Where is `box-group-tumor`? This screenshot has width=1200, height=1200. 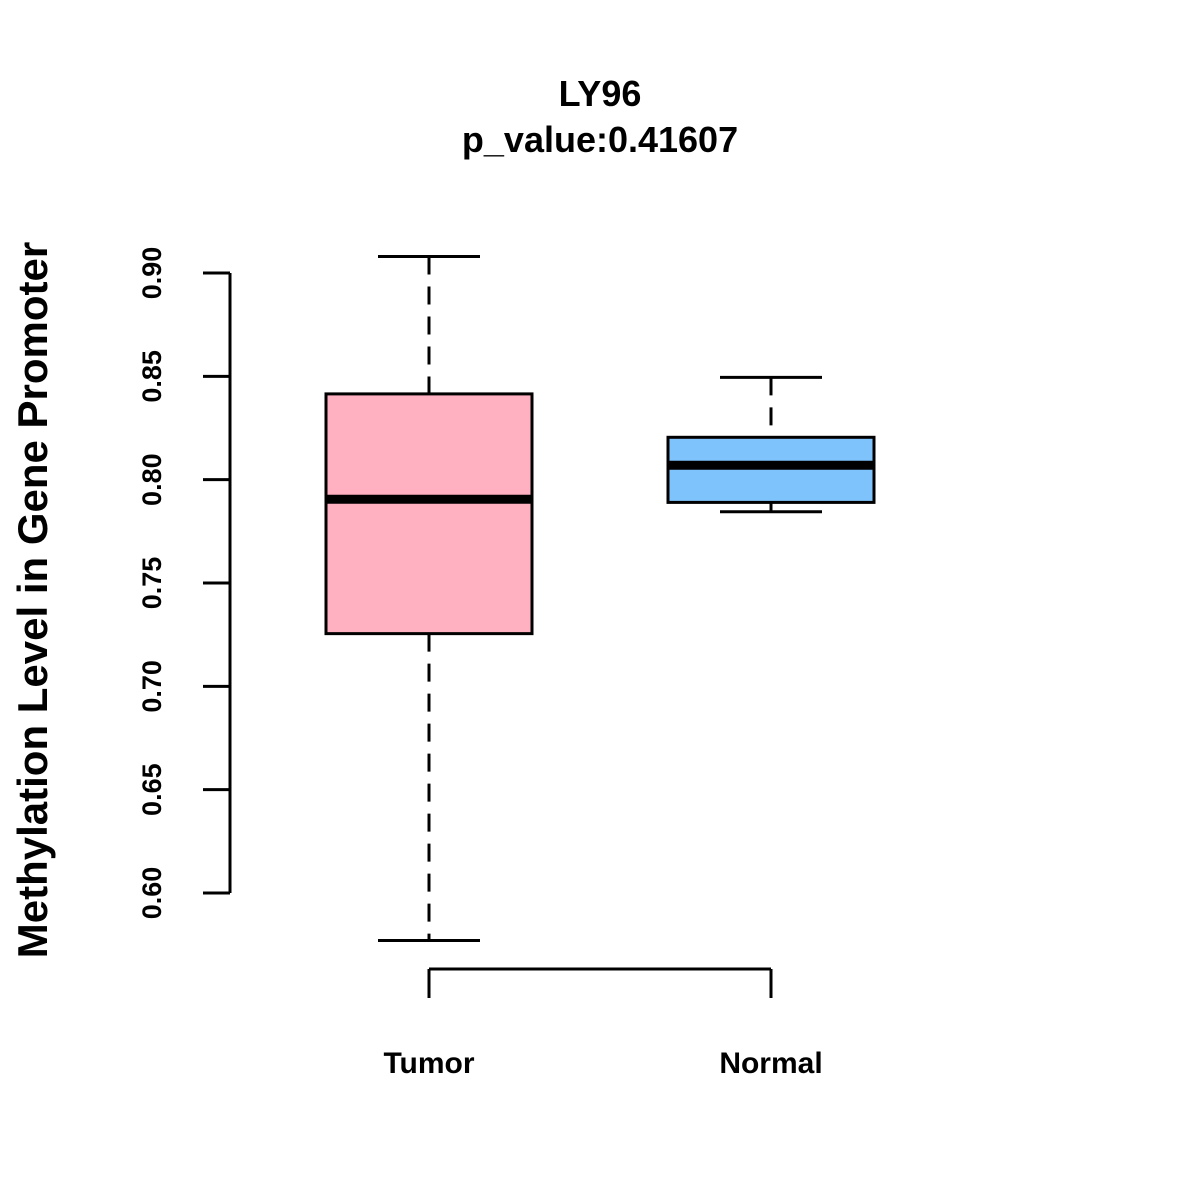 box-group-tumor is located at coordinates (429, 598).